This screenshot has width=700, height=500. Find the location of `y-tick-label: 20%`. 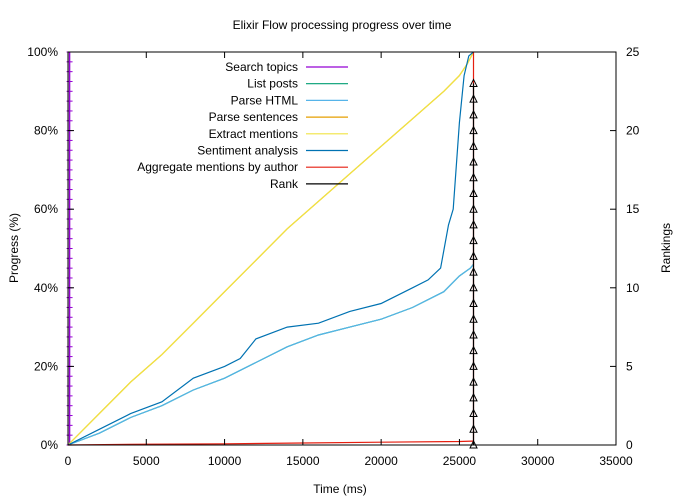

y-tick-label: 20% is located at coordinates (46, 366).